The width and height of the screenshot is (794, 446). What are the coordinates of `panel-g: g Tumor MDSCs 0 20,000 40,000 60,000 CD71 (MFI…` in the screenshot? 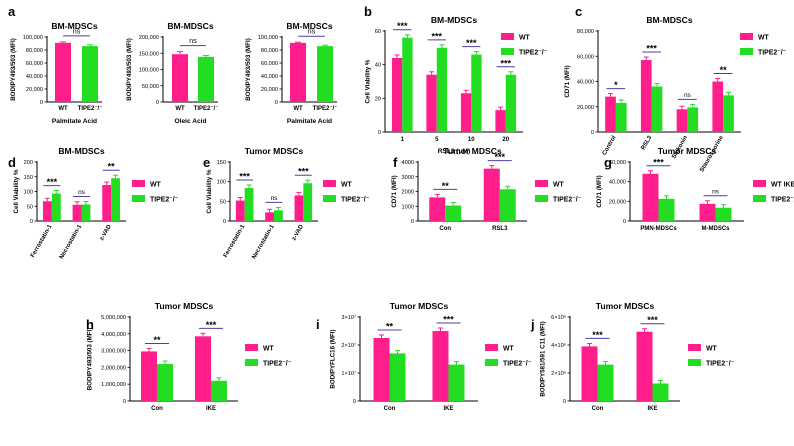 It's located at (695, 189).